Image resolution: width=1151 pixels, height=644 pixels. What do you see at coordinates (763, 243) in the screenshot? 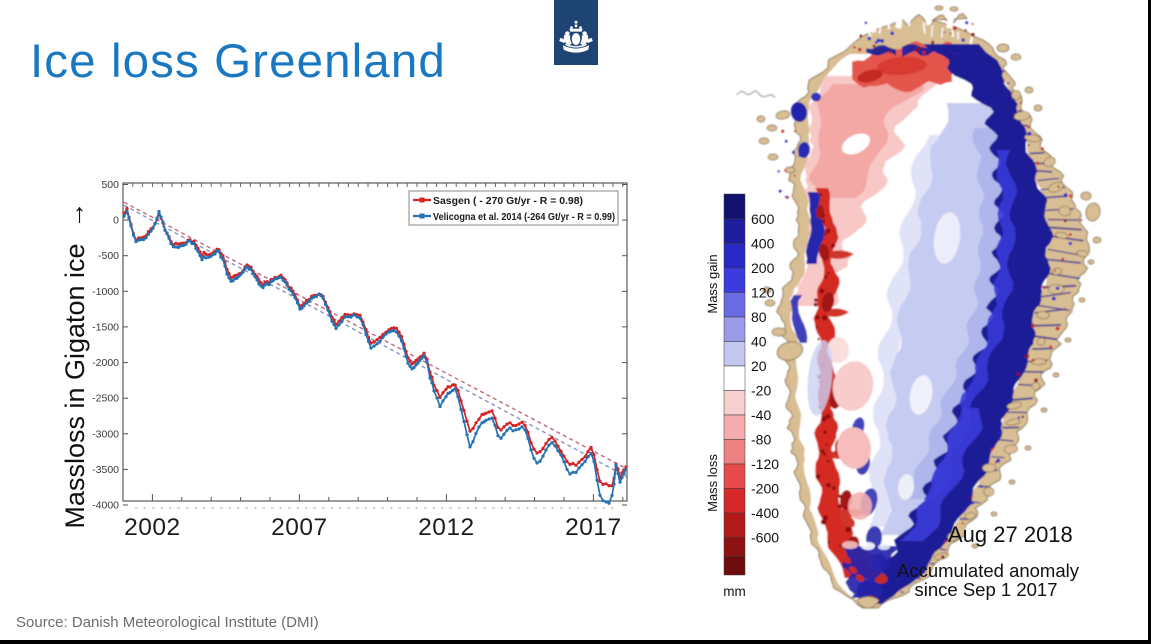
I see `svg-text: 400` at bounding box center [763, 243].